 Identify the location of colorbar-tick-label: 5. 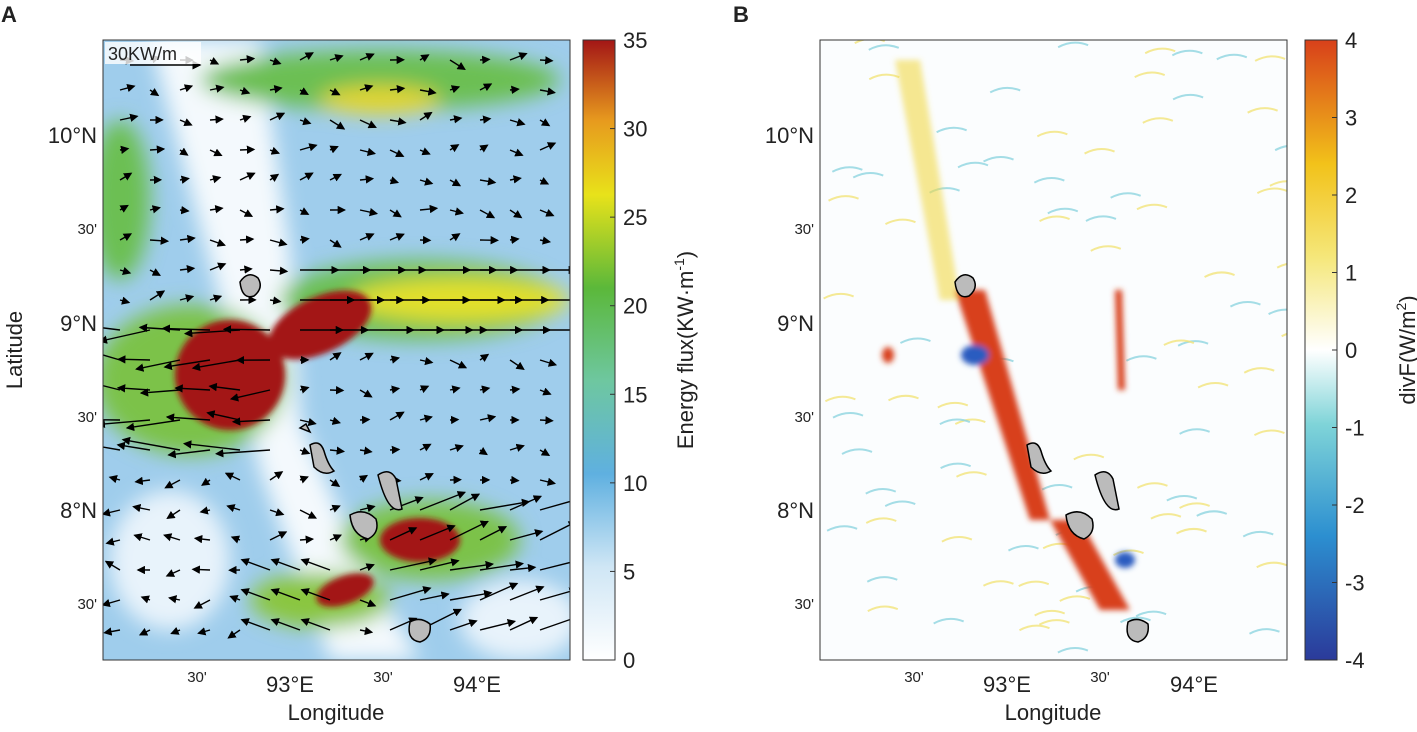
(629, 571).